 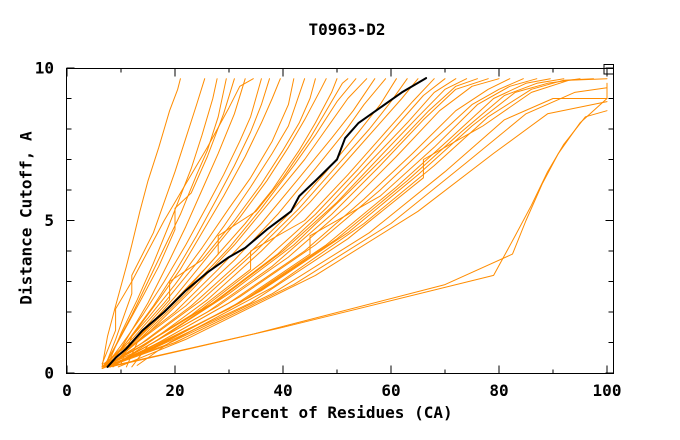 What do you see at coordinates (607, 390) in the screenshot?
I see `x-tick-label: 100` at bounding box center [607, 390].